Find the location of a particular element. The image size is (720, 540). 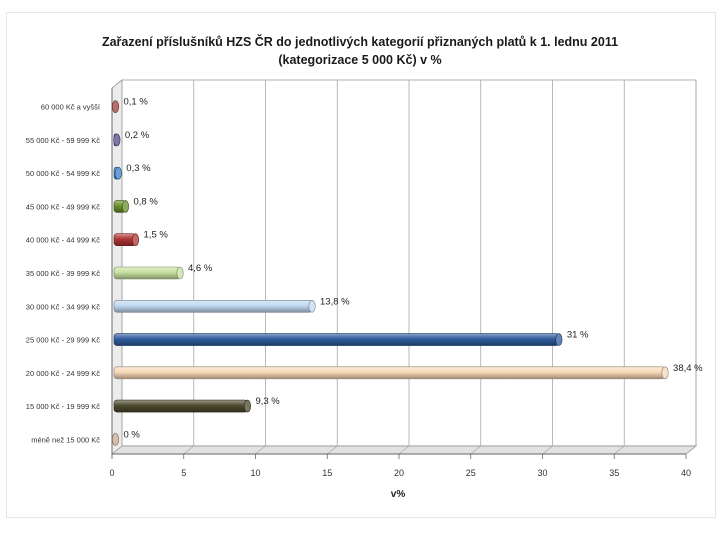

y-category-label: méně než 15 000 Kč is located at coordinates (65, 439).